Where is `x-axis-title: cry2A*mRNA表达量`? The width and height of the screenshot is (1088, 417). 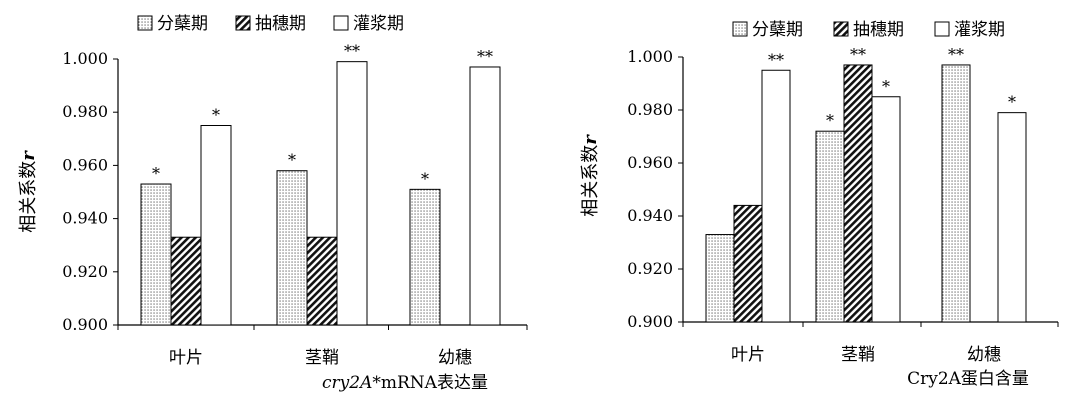
x-axis-title: cry2A*mRNA表达量 is located at coordinates (405, 383).